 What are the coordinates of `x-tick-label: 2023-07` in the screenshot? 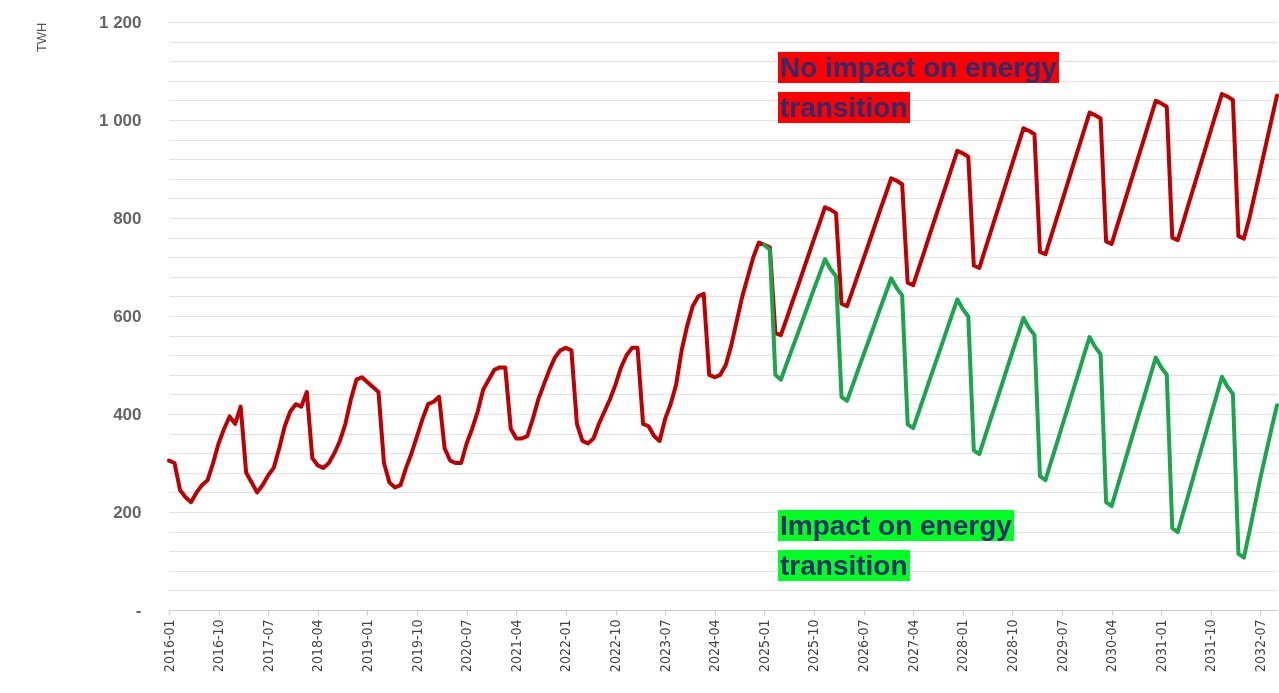 It's located at (664, 646).